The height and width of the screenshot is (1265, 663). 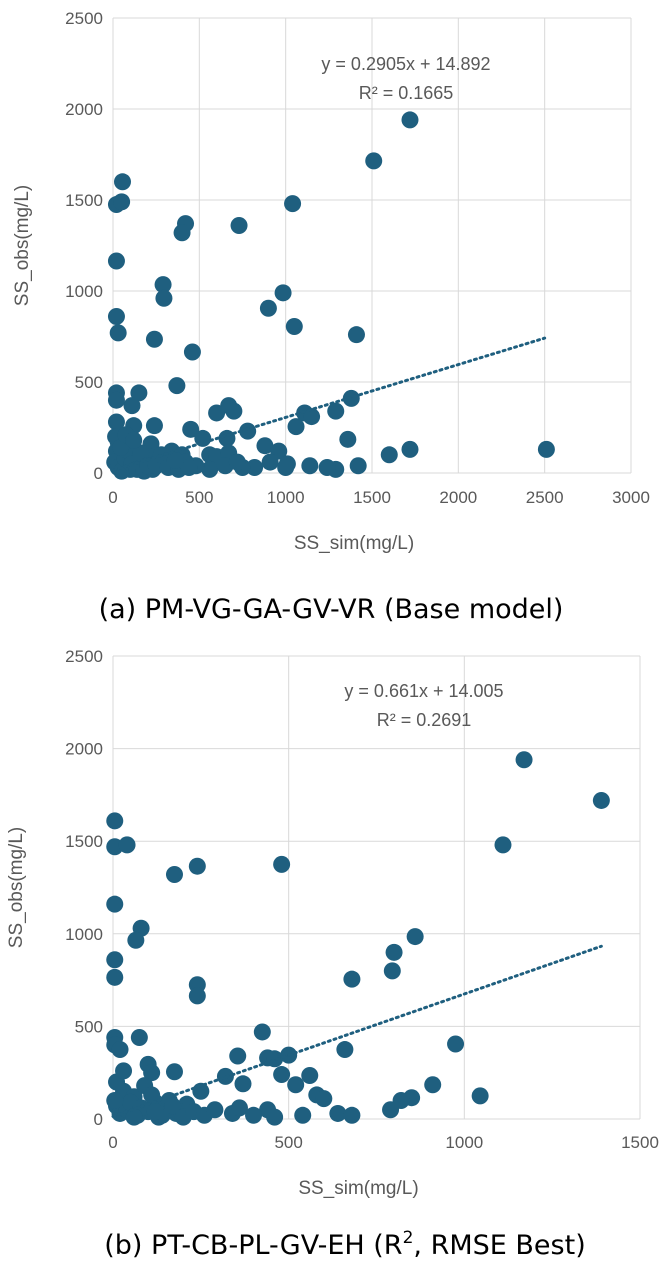 What do you see at coordinates (631, 497) in the screenshot?
I see `x-tick-label: 3000` at bounding box center [631, 497].